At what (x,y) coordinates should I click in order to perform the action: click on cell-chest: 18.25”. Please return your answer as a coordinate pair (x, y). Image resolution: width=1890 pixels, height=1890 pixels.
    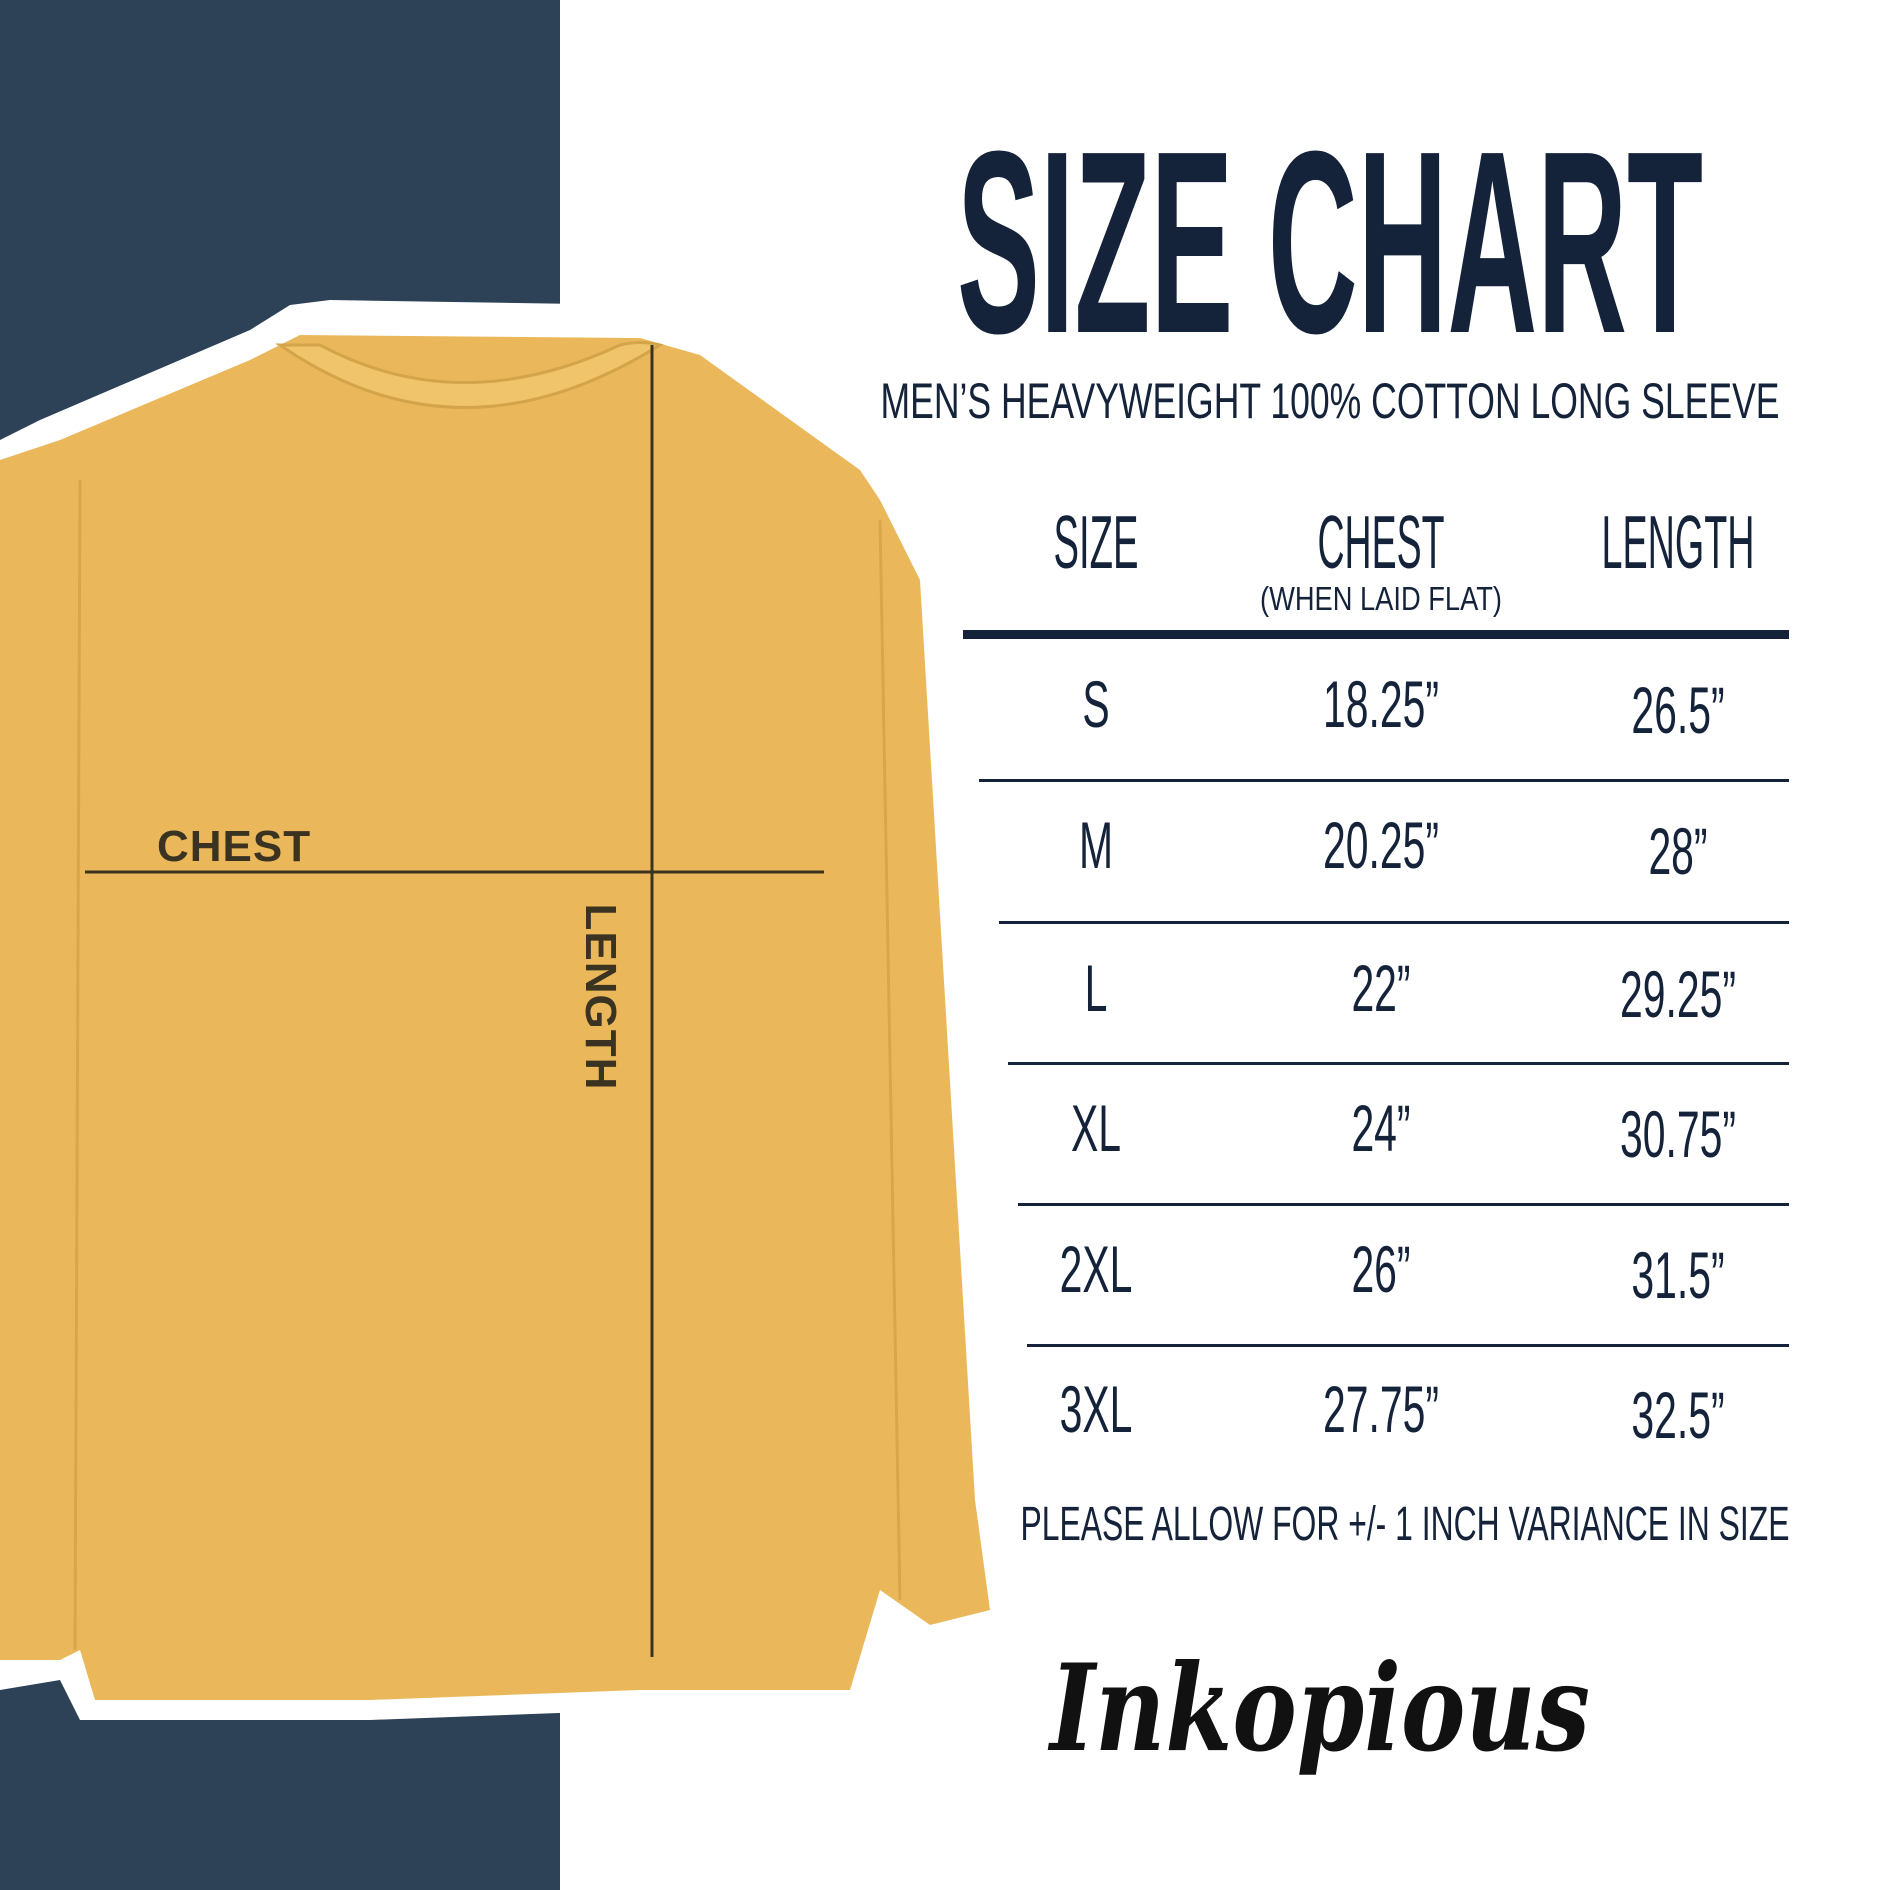
    Looking at the image, I should click on (1381, 704).